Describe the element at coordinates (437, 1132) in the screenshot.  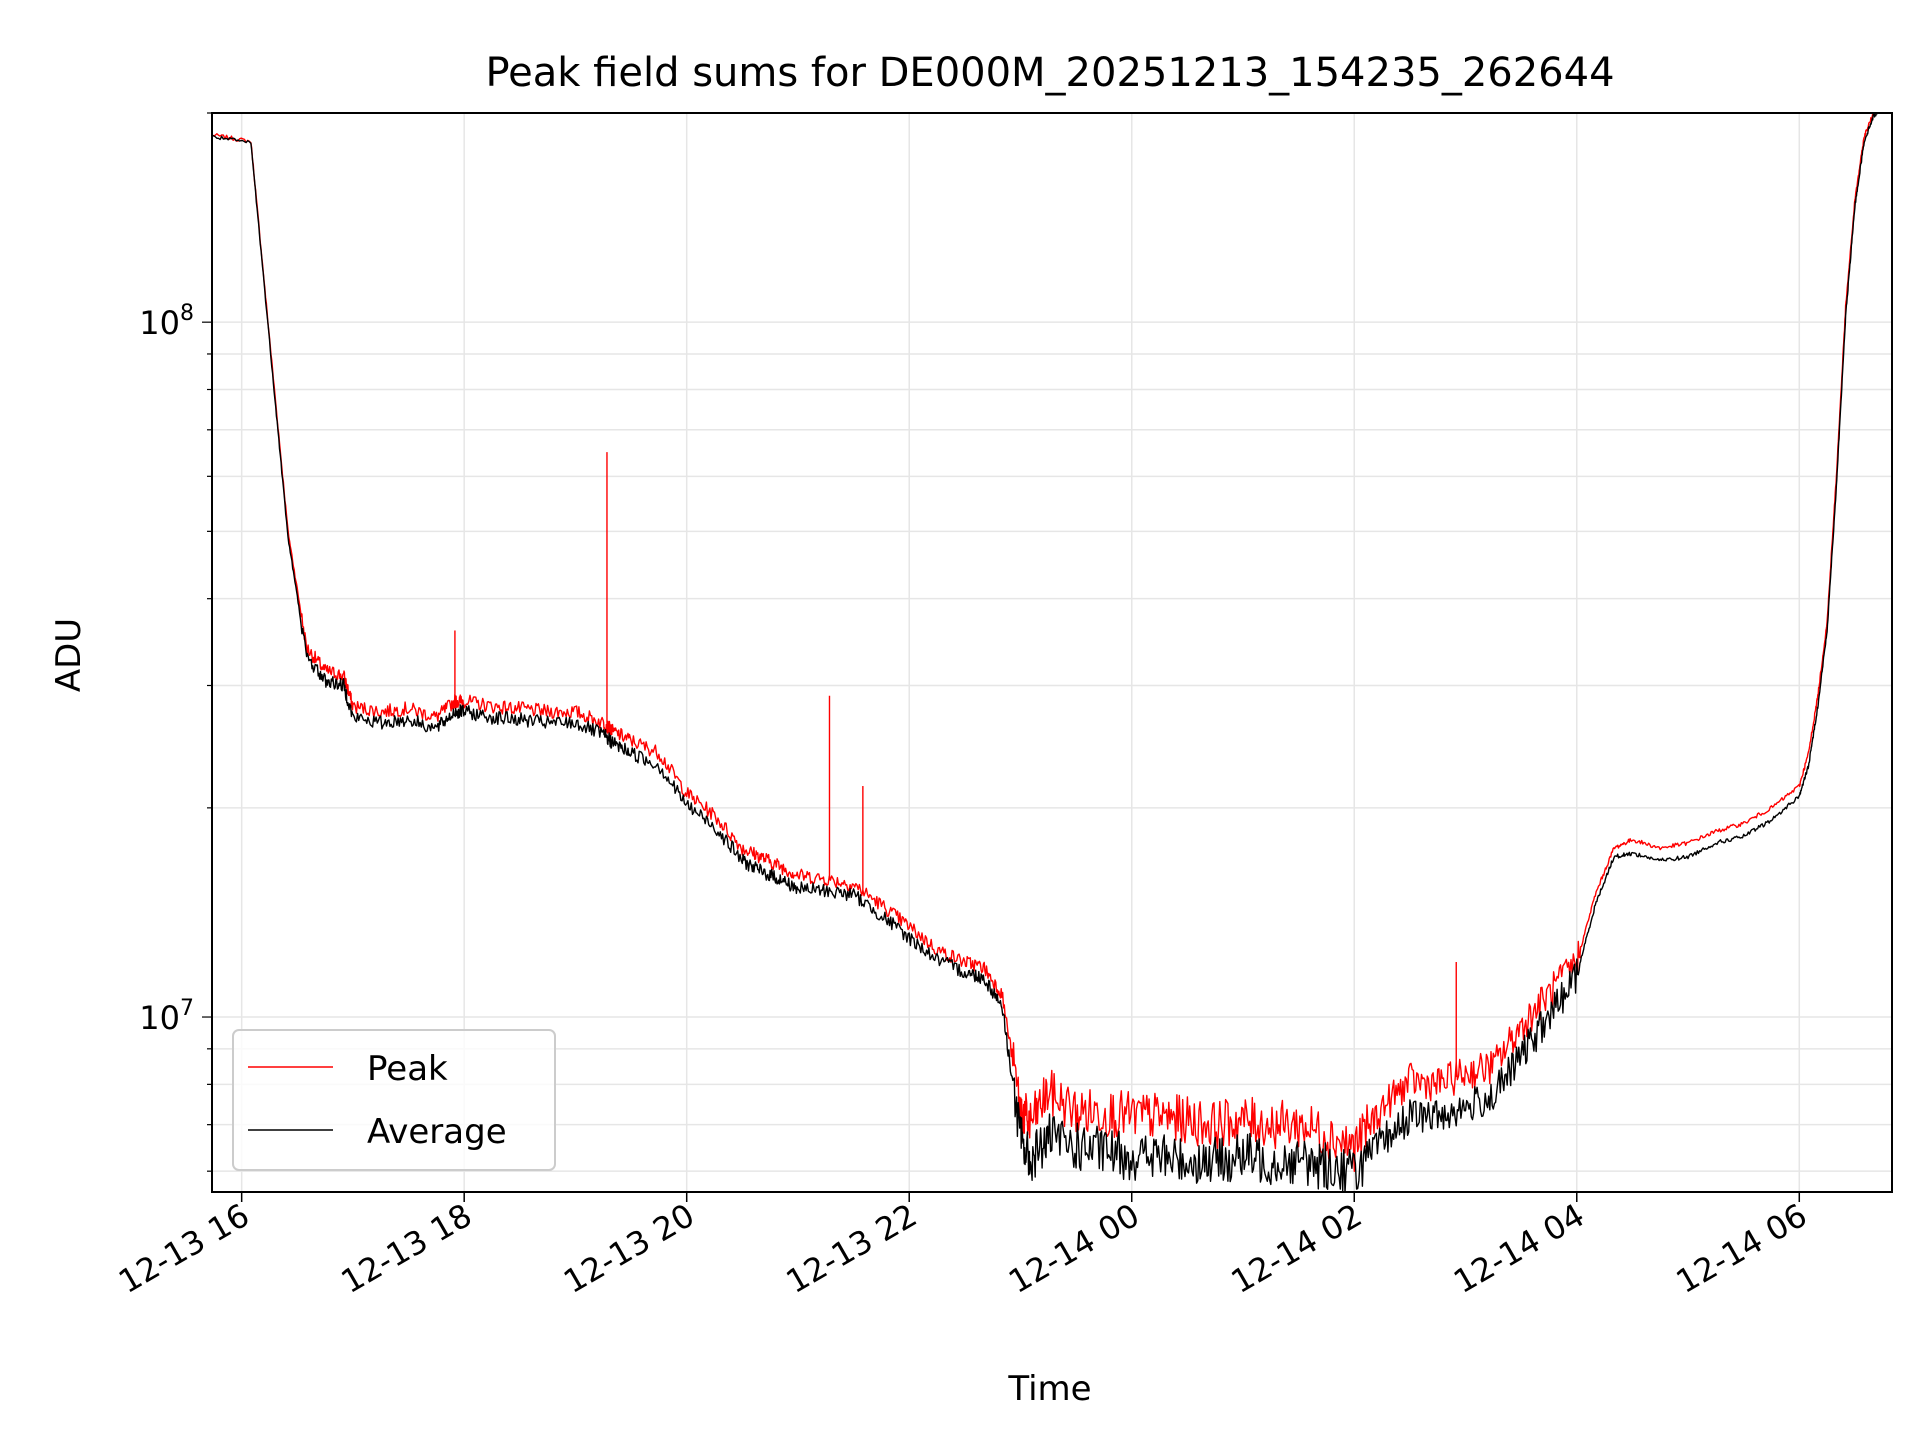
I see `legend-average-label: Average` at that location.